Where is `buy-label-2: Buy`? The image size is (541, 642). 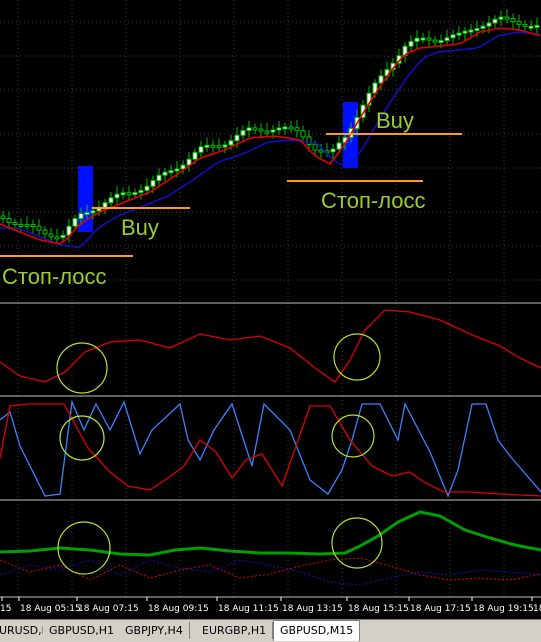 buy-label-2: Buy is located at coordinates (395, 120).